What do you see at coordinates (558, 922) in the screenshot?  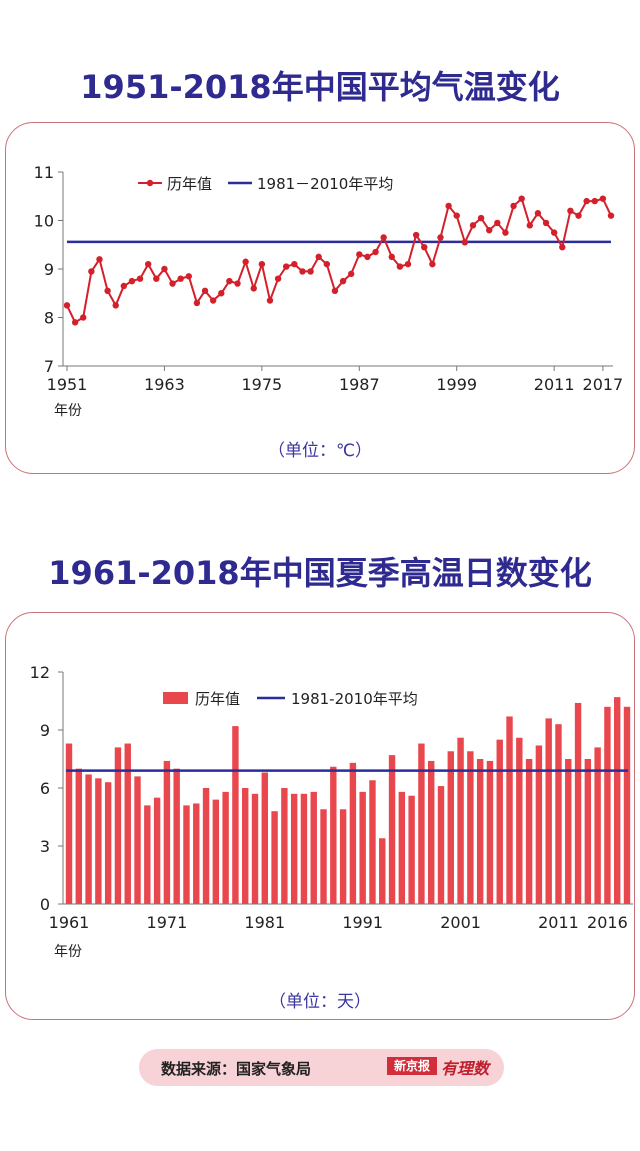 I see `x-tick-label: 2011` at bounding box center [558, 922].